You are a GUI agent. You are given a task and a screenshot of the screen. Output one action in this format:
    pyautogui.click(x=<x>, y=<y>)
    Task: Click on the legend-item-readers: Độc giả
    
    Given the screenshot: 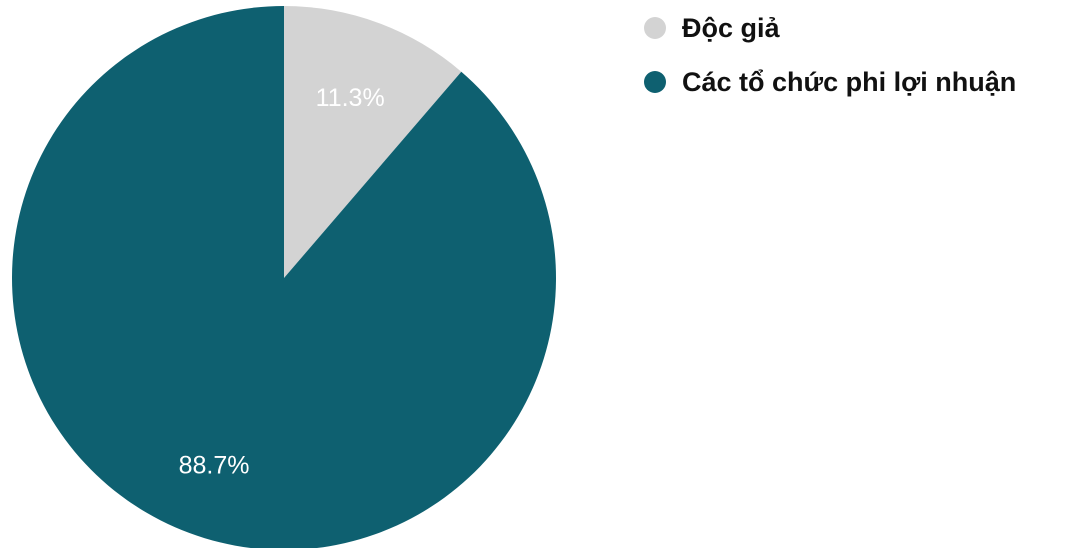 What is the action you would take?
    pyautogui.click(x=830, y=28)
    